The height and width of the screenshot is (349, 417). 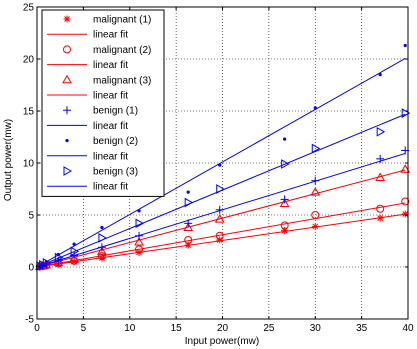 I want to click on x-tick-label: 35, so click(x=362, y=328).